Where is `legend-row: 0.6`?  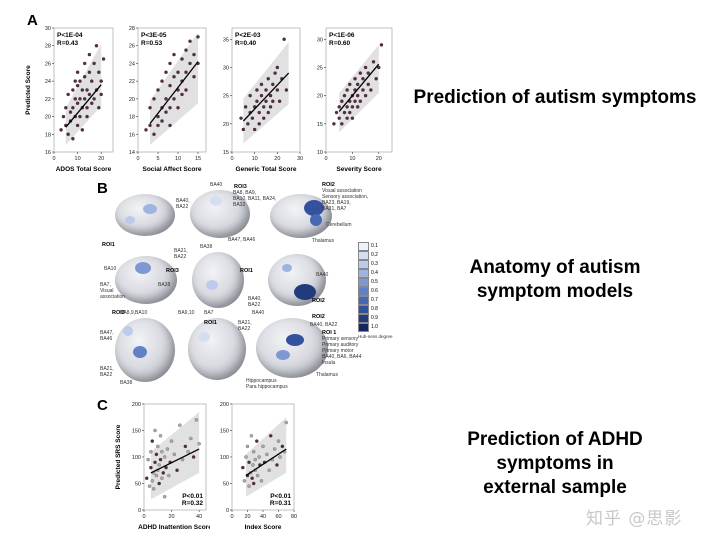
legend-row: 0.6 is located at coordinates (378, 291).